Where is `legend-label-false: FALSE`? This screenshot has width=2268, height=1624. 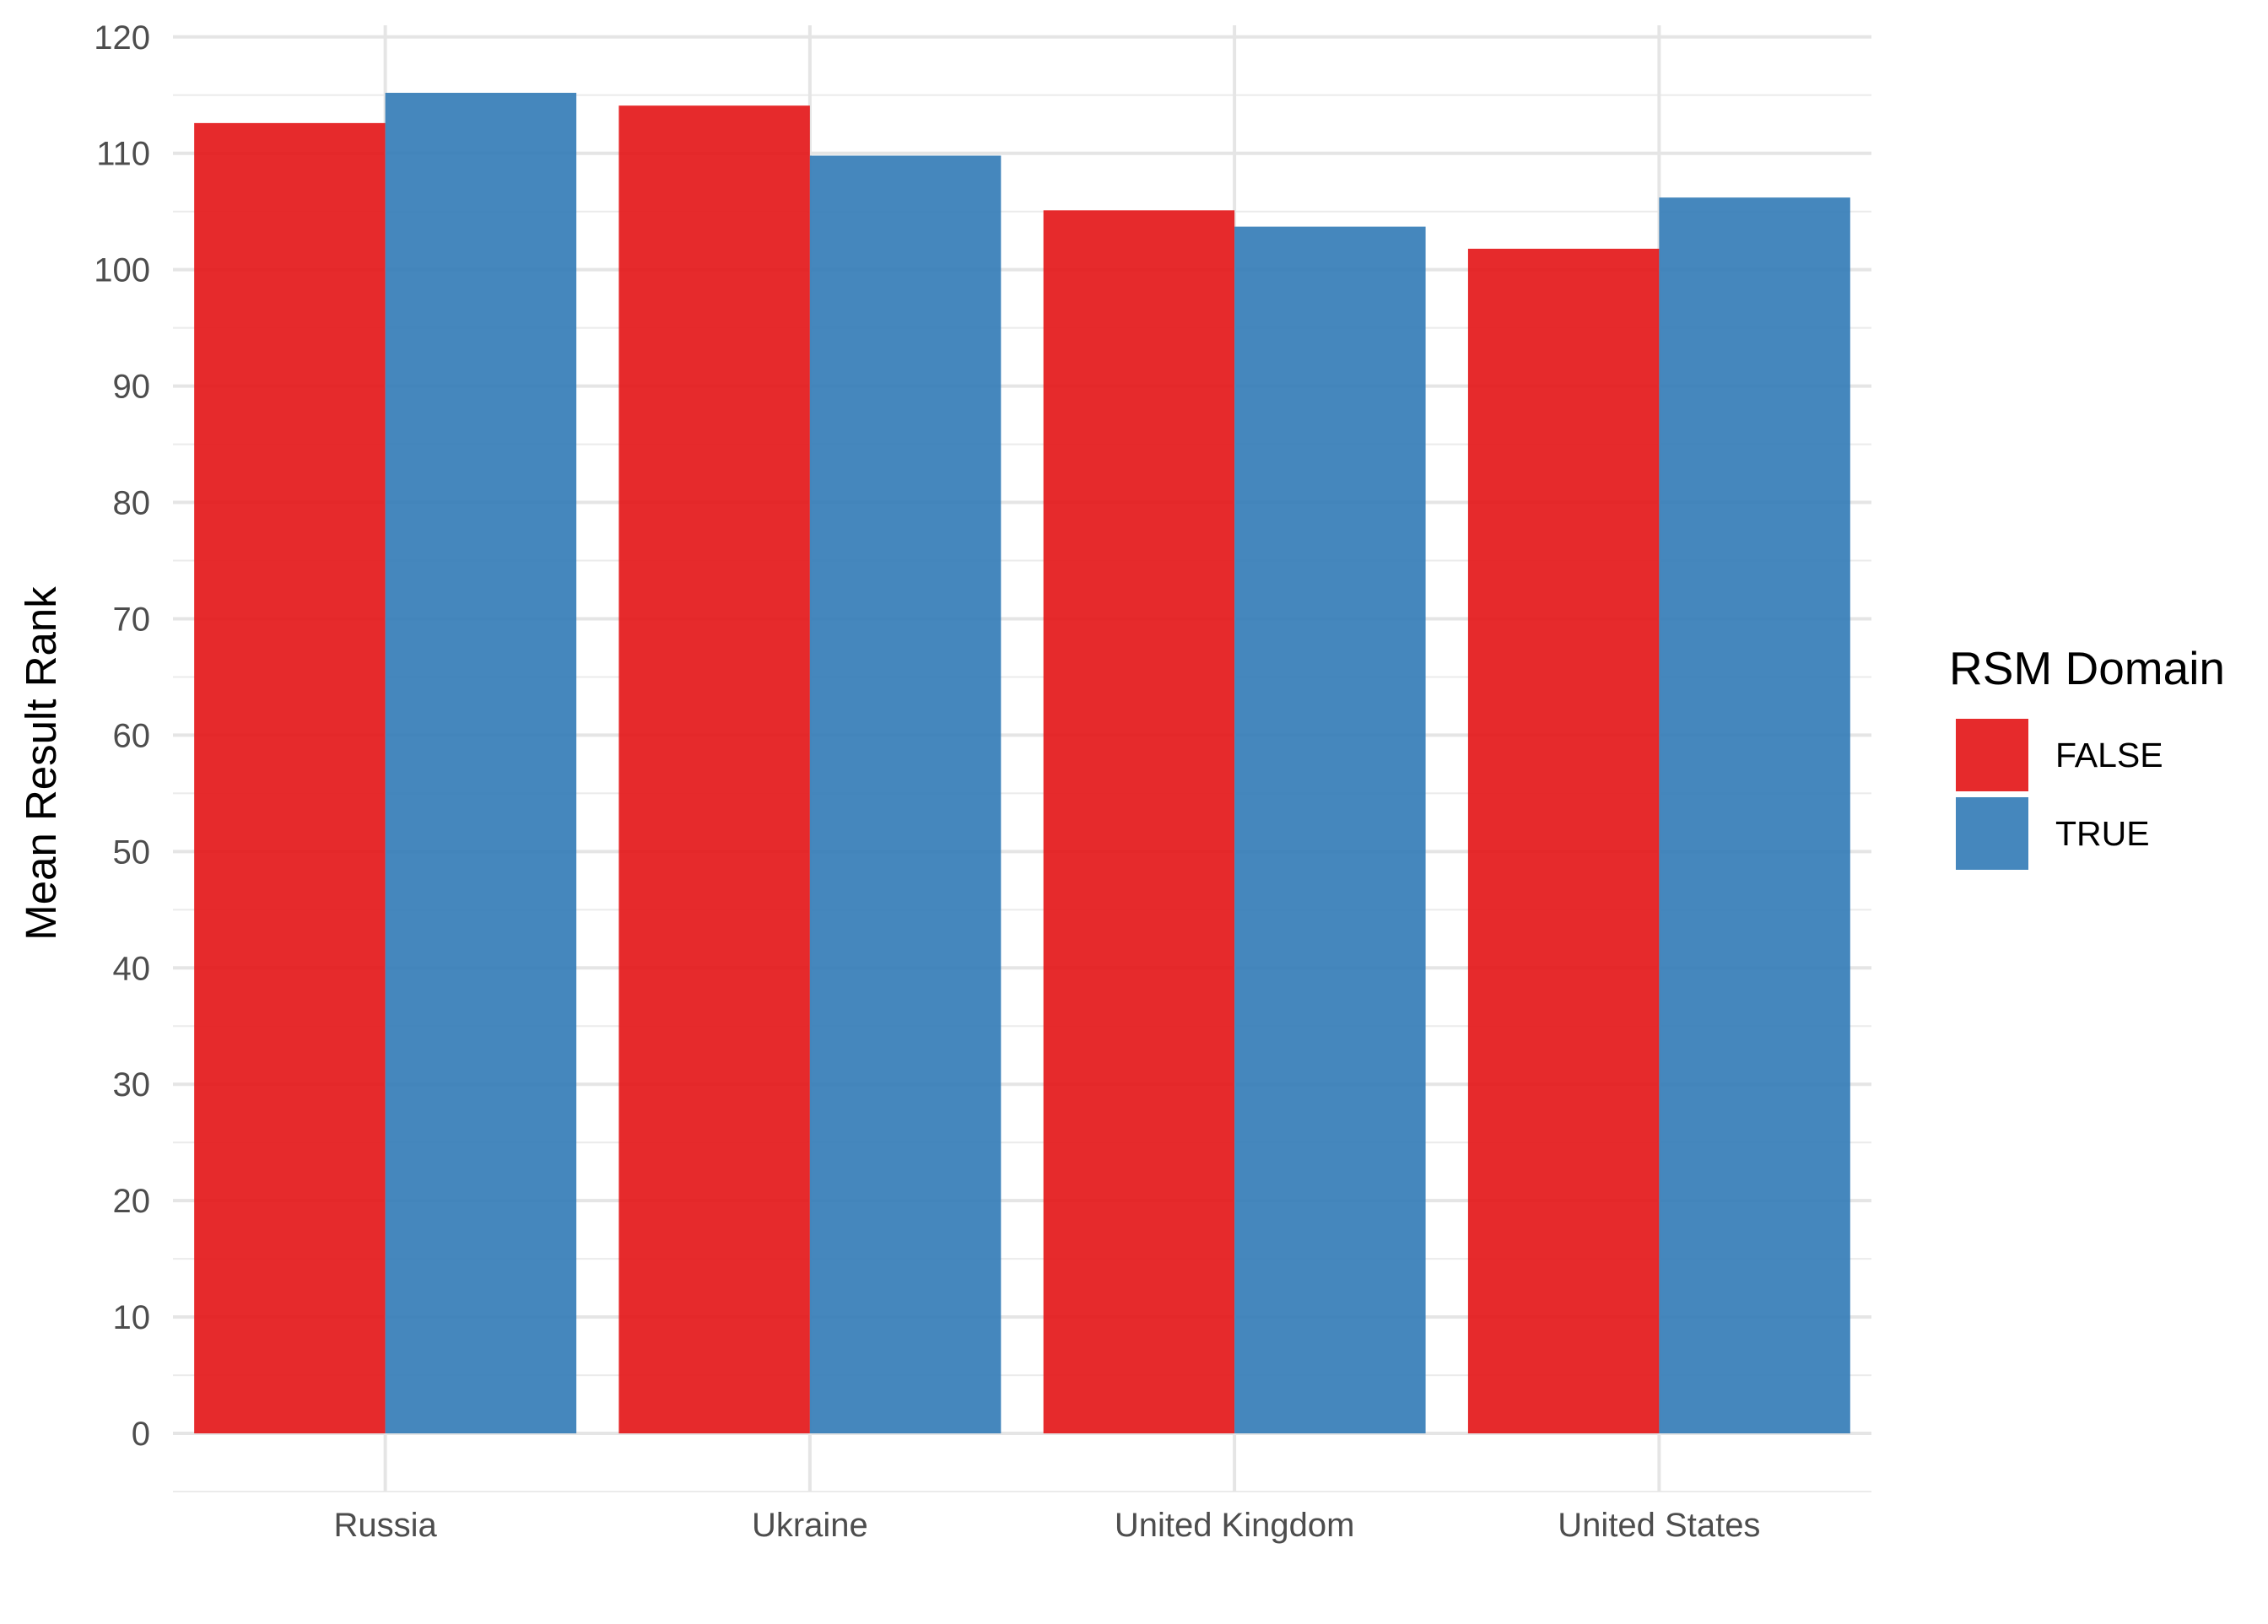
legend-label-false: FALSE is located at coordinates (2109, 755).